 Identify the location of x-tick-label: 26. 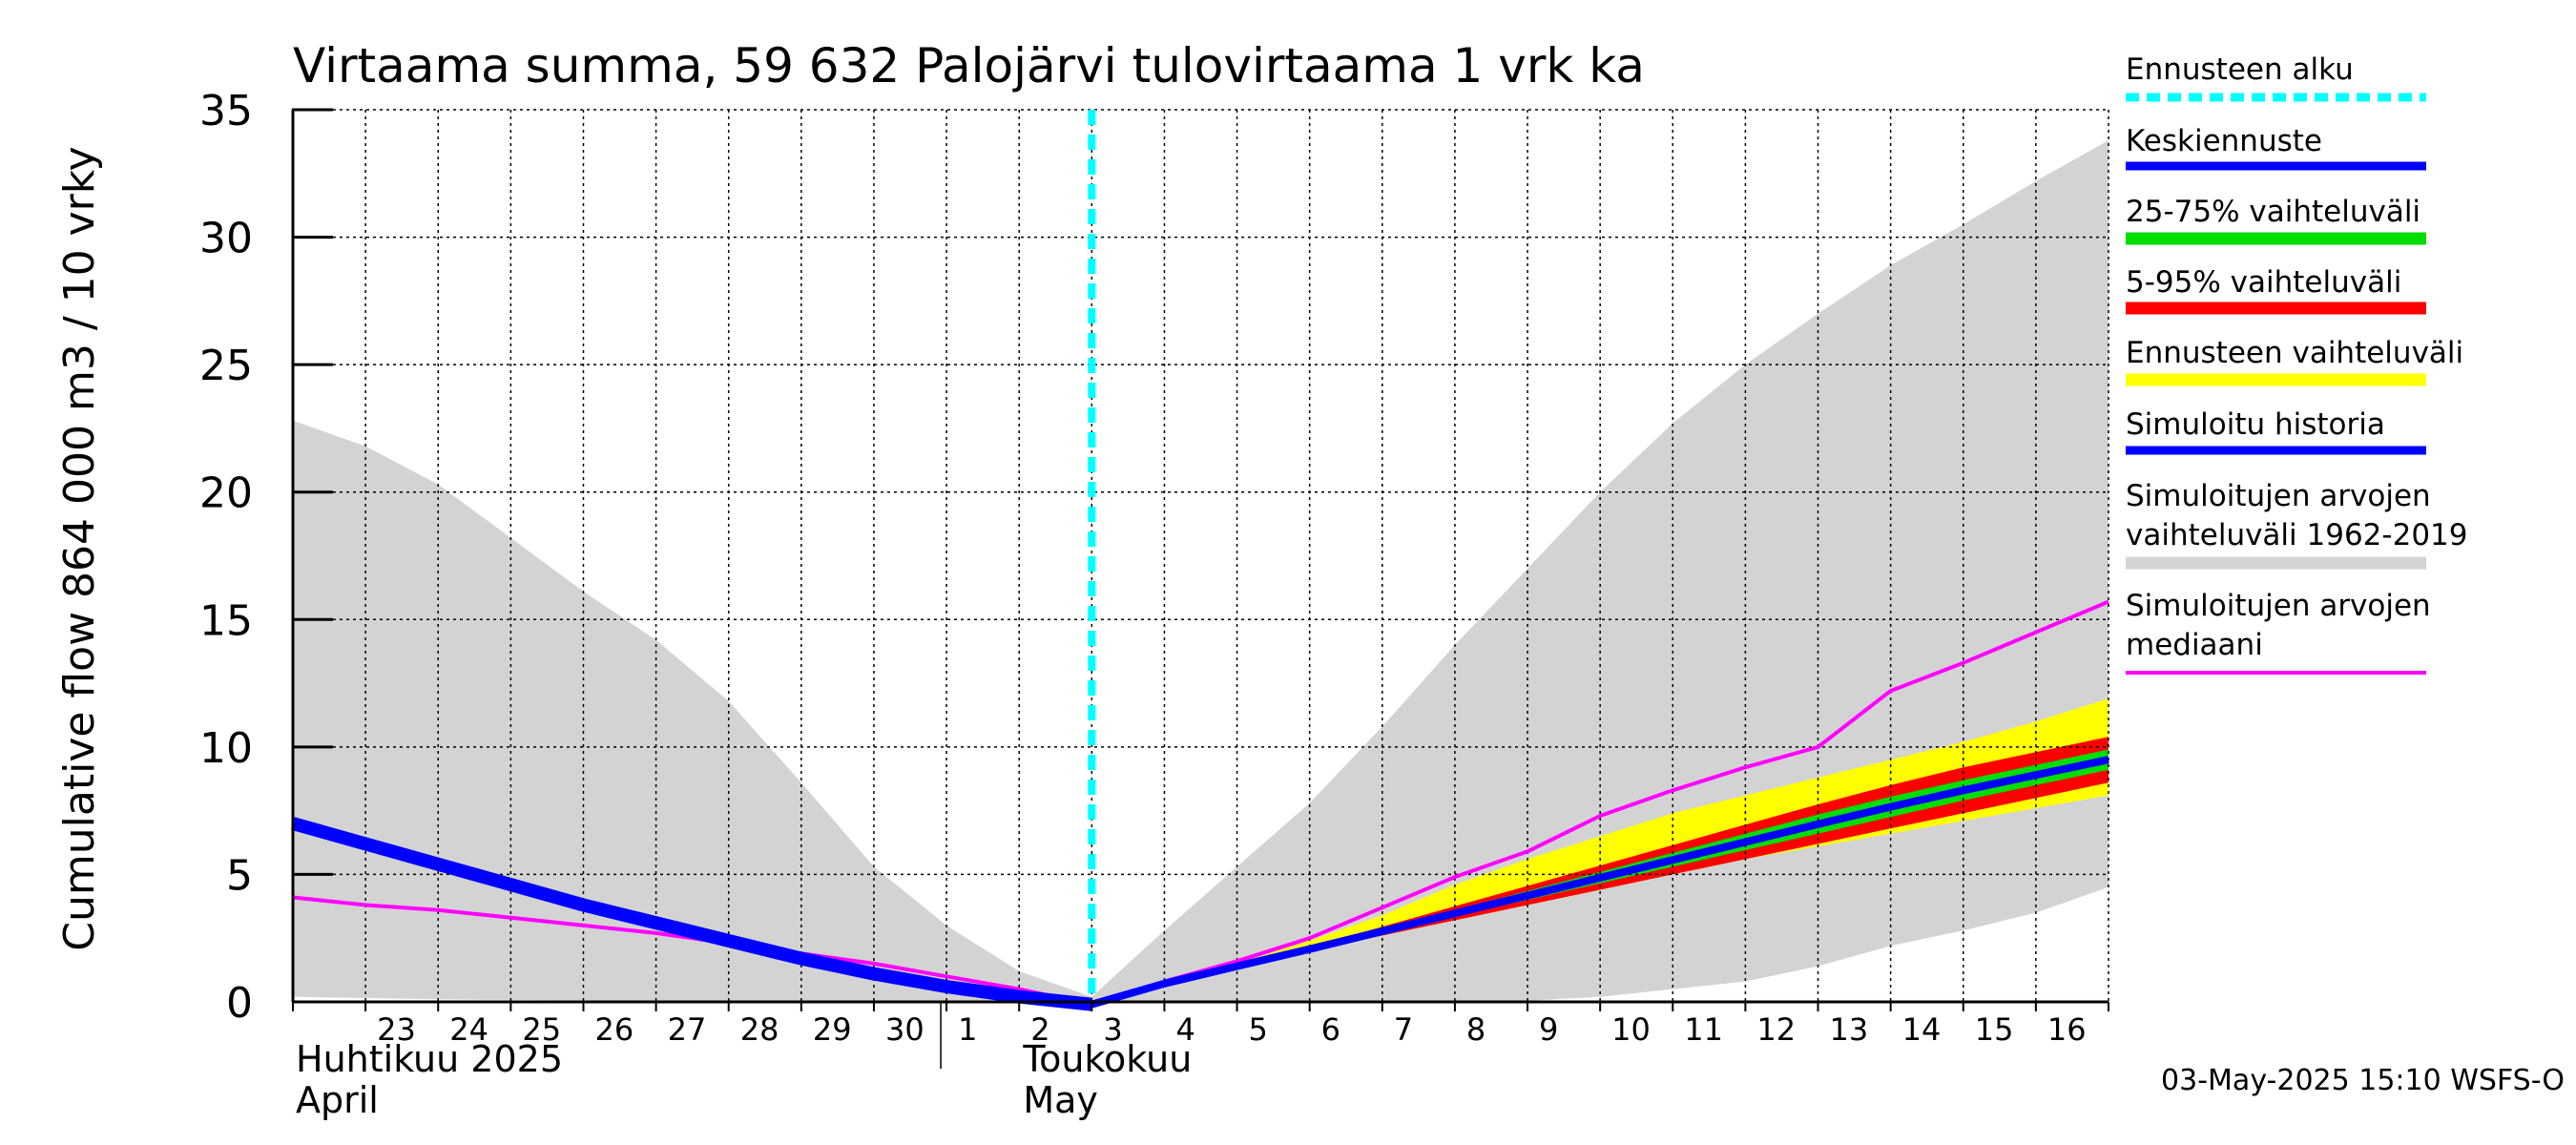
(614, 1029).